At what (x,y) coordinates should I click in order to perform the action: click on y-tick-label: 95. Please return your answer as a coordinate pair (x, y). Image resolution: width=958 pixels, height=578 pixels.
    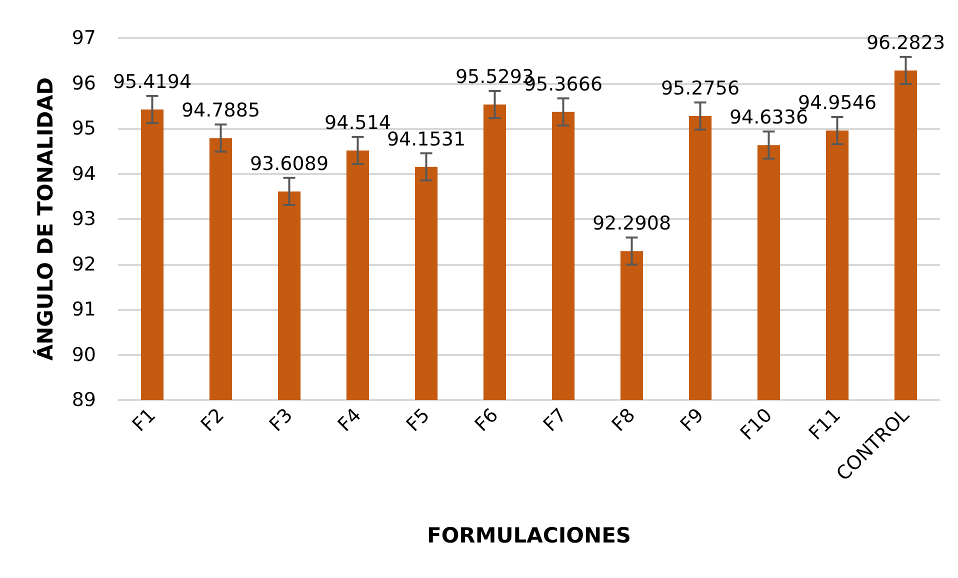
    Looking at the image, I should click on (84, 129).